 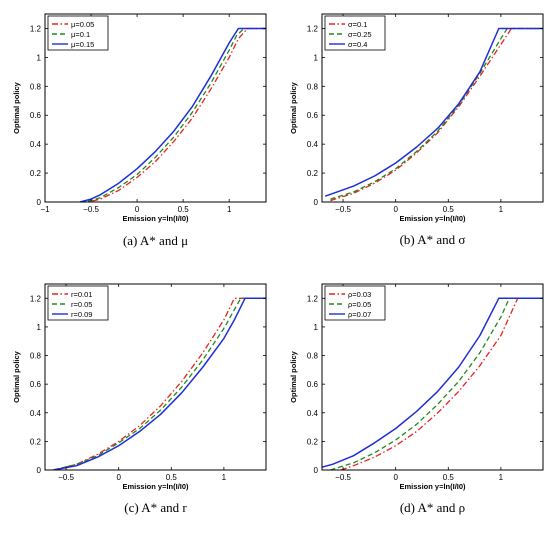 I want to click on x-tick-label: −1, so click(x=45, y=209).